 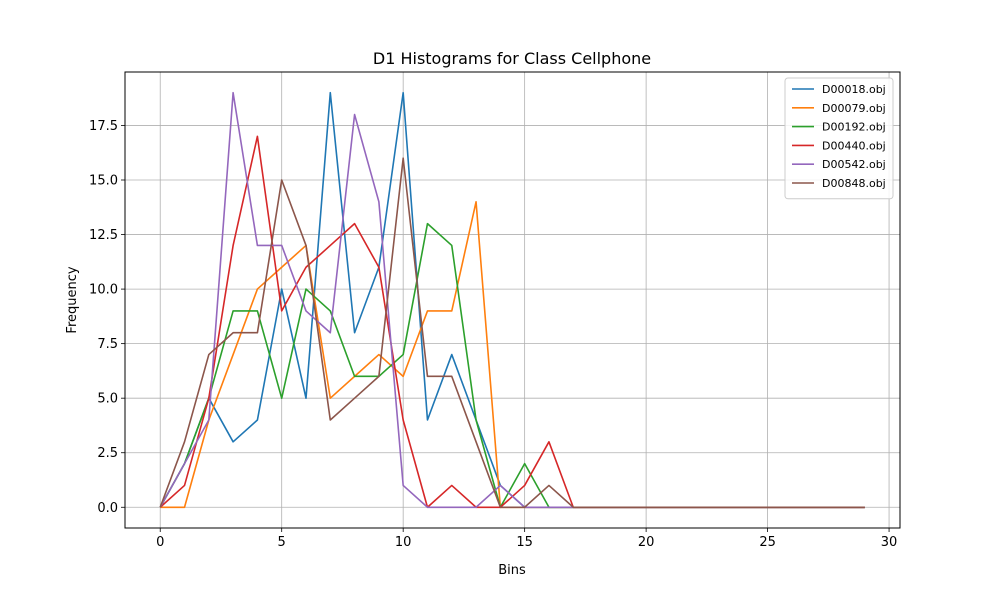 What do you see at coordinates (854, 108) in the screenshot?
I see `legend-label: D00079.obj` at bounding box center [854, 108].